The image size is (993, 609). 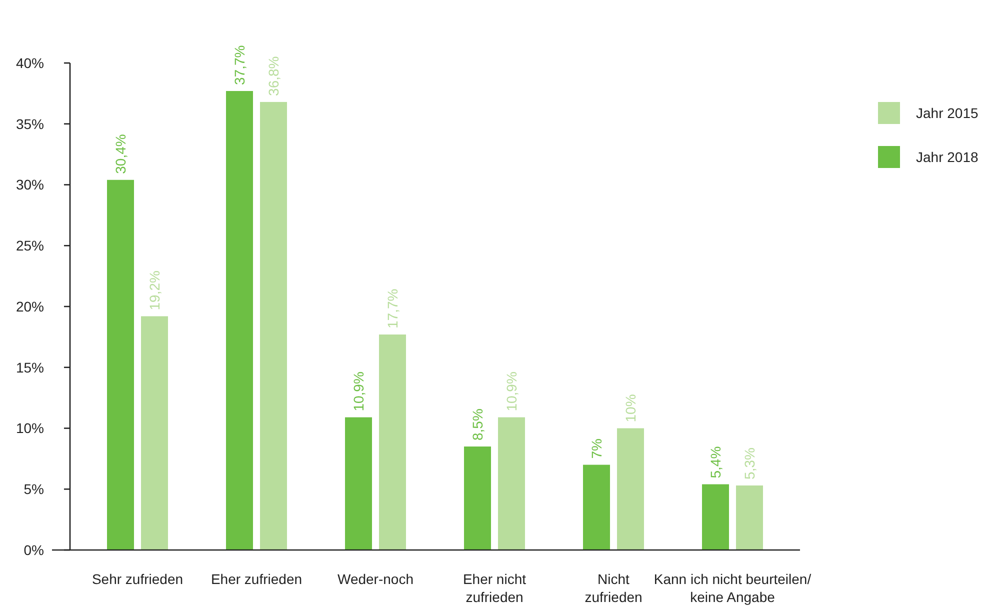 I want to click on x-tick-label: Sehr zufrieden, so click(x=138, y=579).